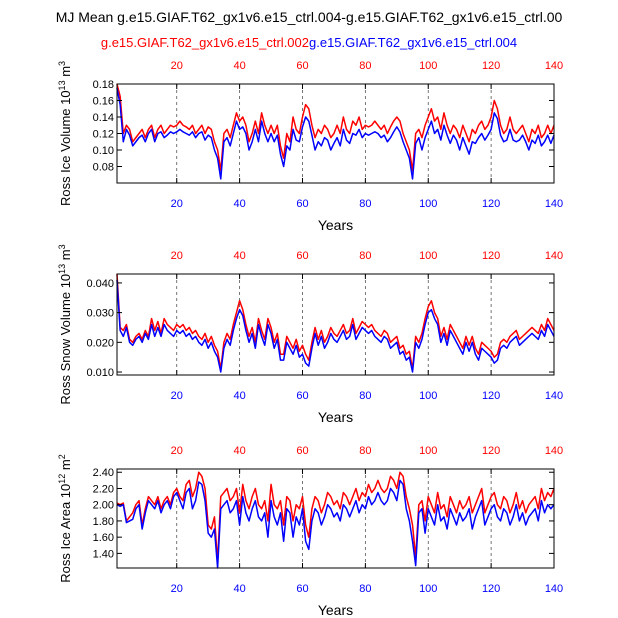 The width and height of the screenshot is (618, 618). I want to click on y-axis-label: Ross Ice Volume 1013 m3, so click(65, 133).